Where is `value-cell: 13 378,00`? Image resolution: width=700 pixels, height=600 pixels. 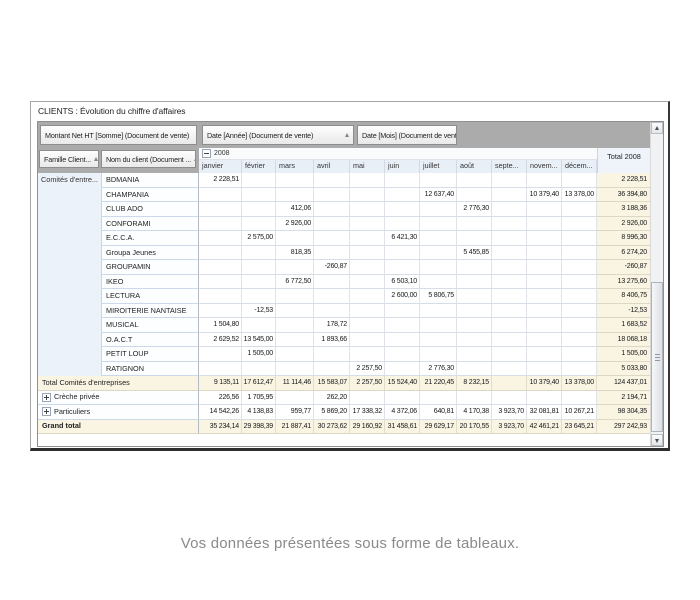 value-cell: 13 378,00 is located at coordinates (579, 383).